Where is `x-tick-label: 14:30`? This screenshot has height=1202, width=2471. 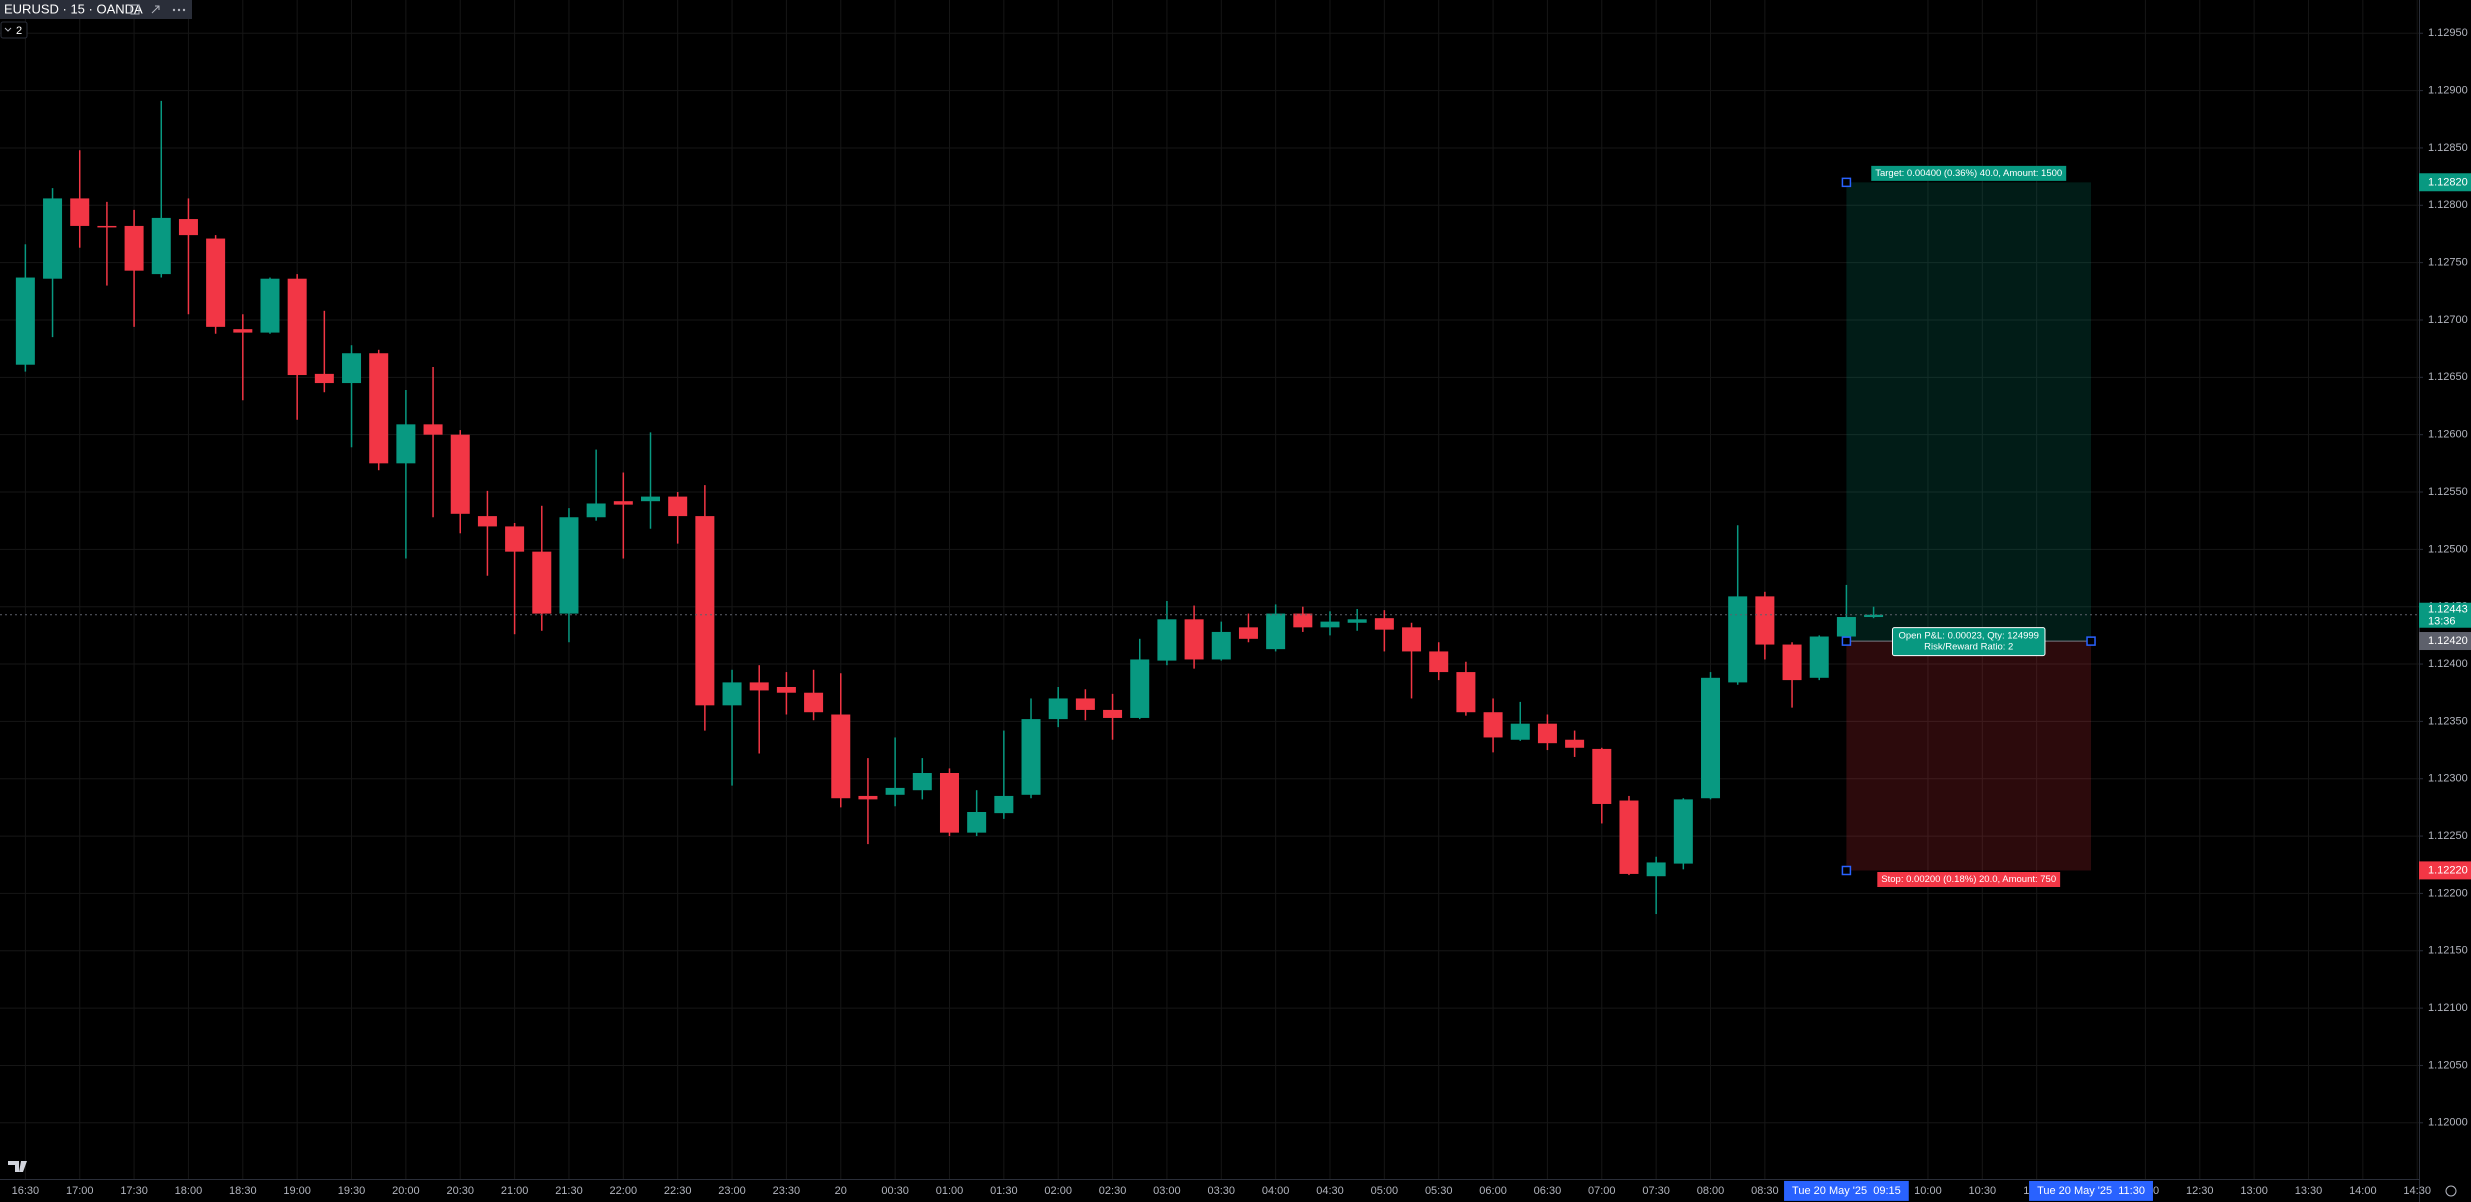
x-tick-label: 14:30 is located at coordinates (2417, 1191).